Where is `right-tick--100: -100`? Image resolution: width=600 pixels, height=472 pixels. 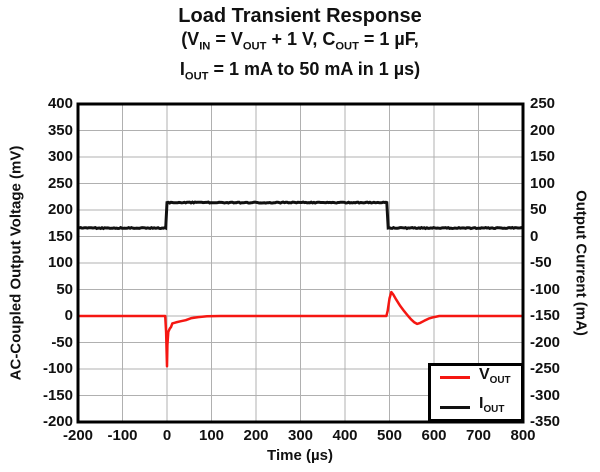 right-tick--100: -100 is located at coordinates (545, 289).